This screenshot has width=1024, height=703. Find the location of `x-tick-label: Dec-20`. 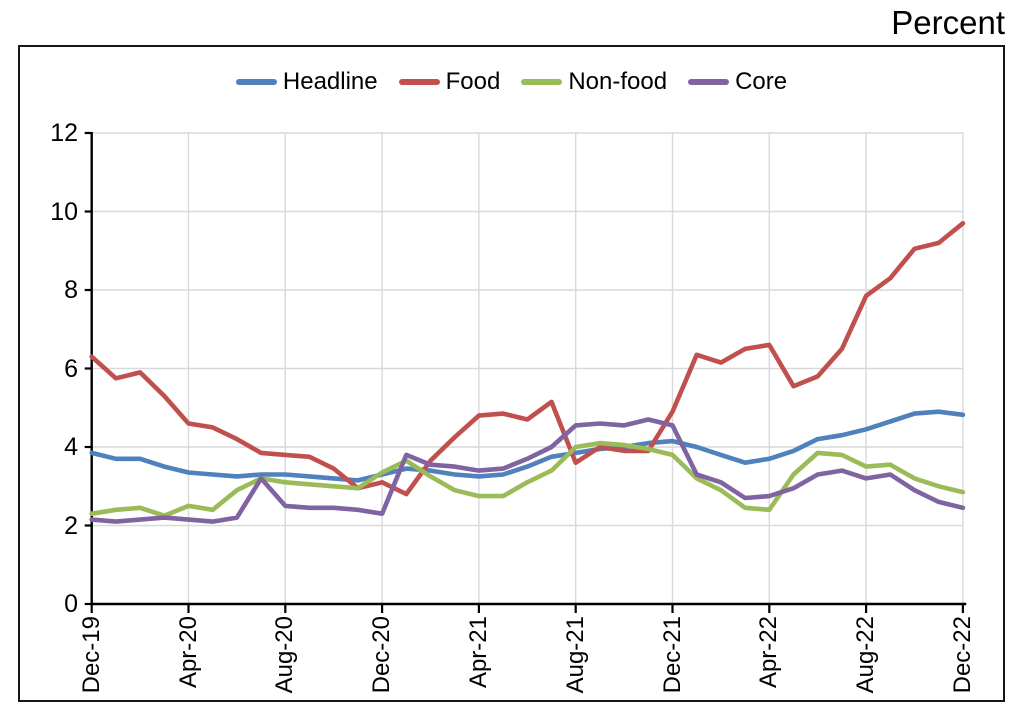

x-tick-label: Dec-20 is located at coordinates (382, 655).